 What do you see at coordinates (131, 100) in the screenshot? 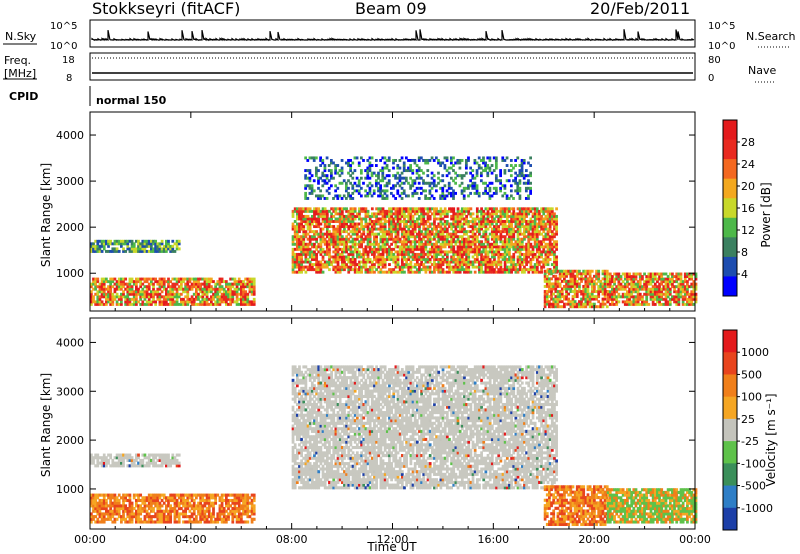
I see `cpid-value: normal 150` at bounding box center [131, 100].